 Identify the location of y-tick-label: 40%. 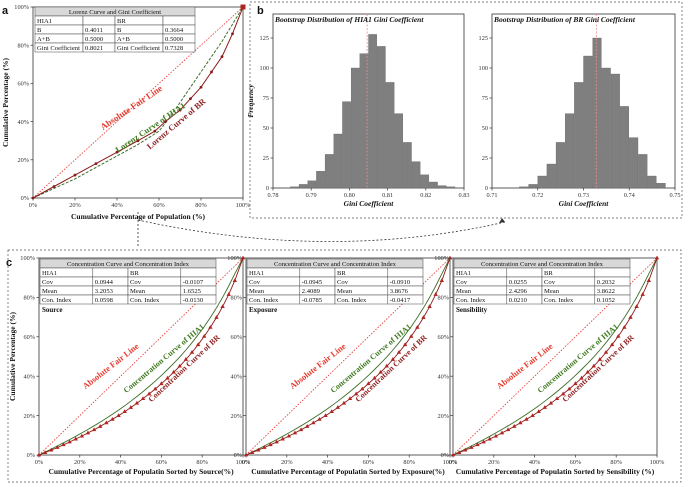
(29, 376).